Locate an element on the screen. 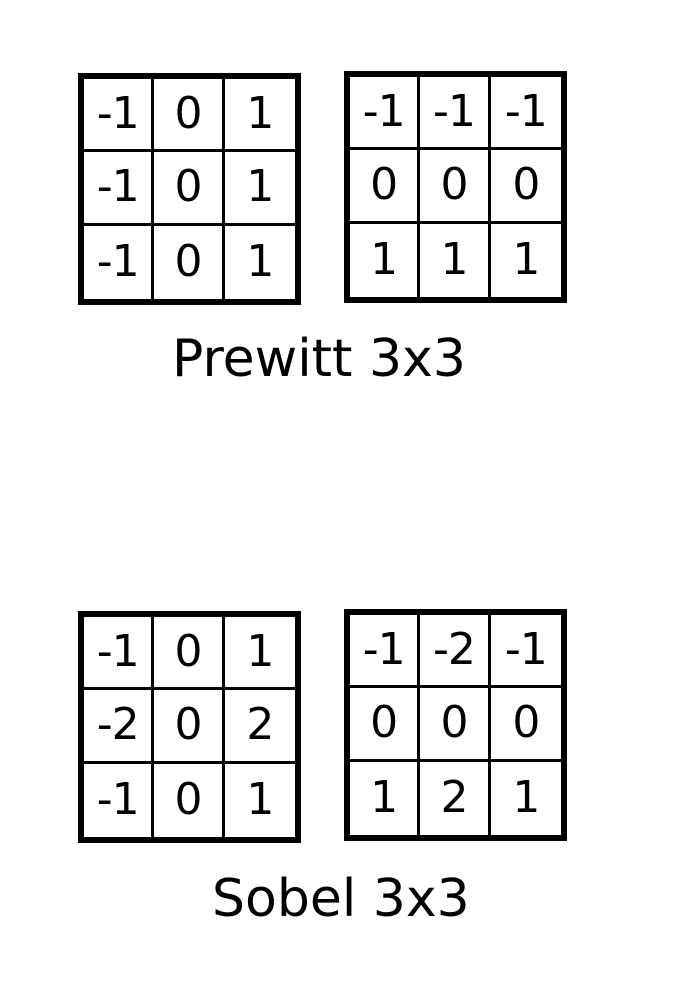 Image resolution: width=680 pixels, height=1004 pixels. sobel-kernel-x: -1 0 1 -2 0 2 -1 0 1 is located at coordinates (189, 727).